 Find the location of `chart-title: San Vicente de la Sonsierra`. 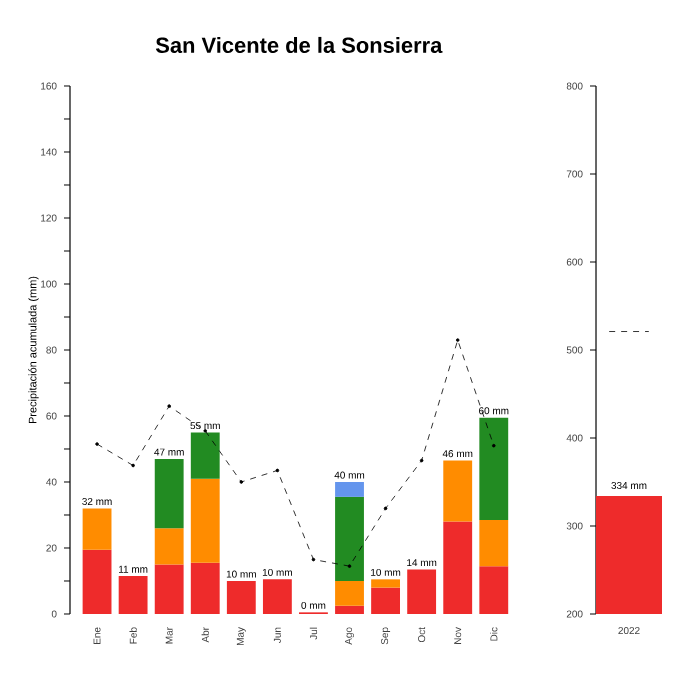

chart-title: San Vicente de la Sonsierra is located at coordinates (299, 44).